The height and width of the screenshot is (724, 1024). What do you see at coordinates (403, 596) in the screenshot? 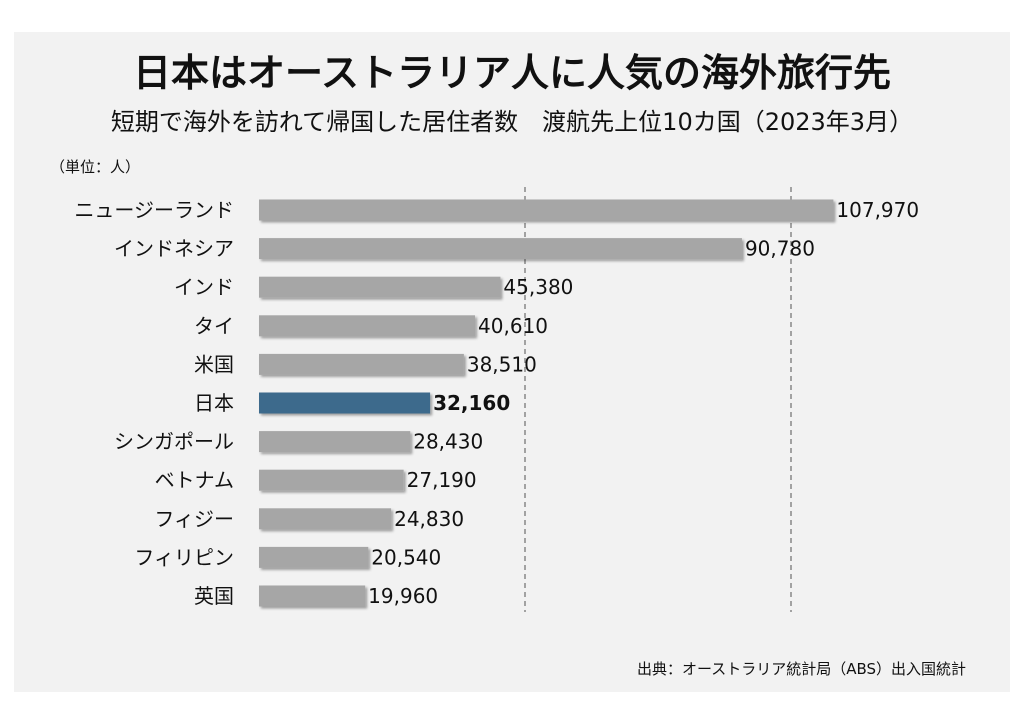
I see `value-label: 19,960` at bounding box center [403, 596].